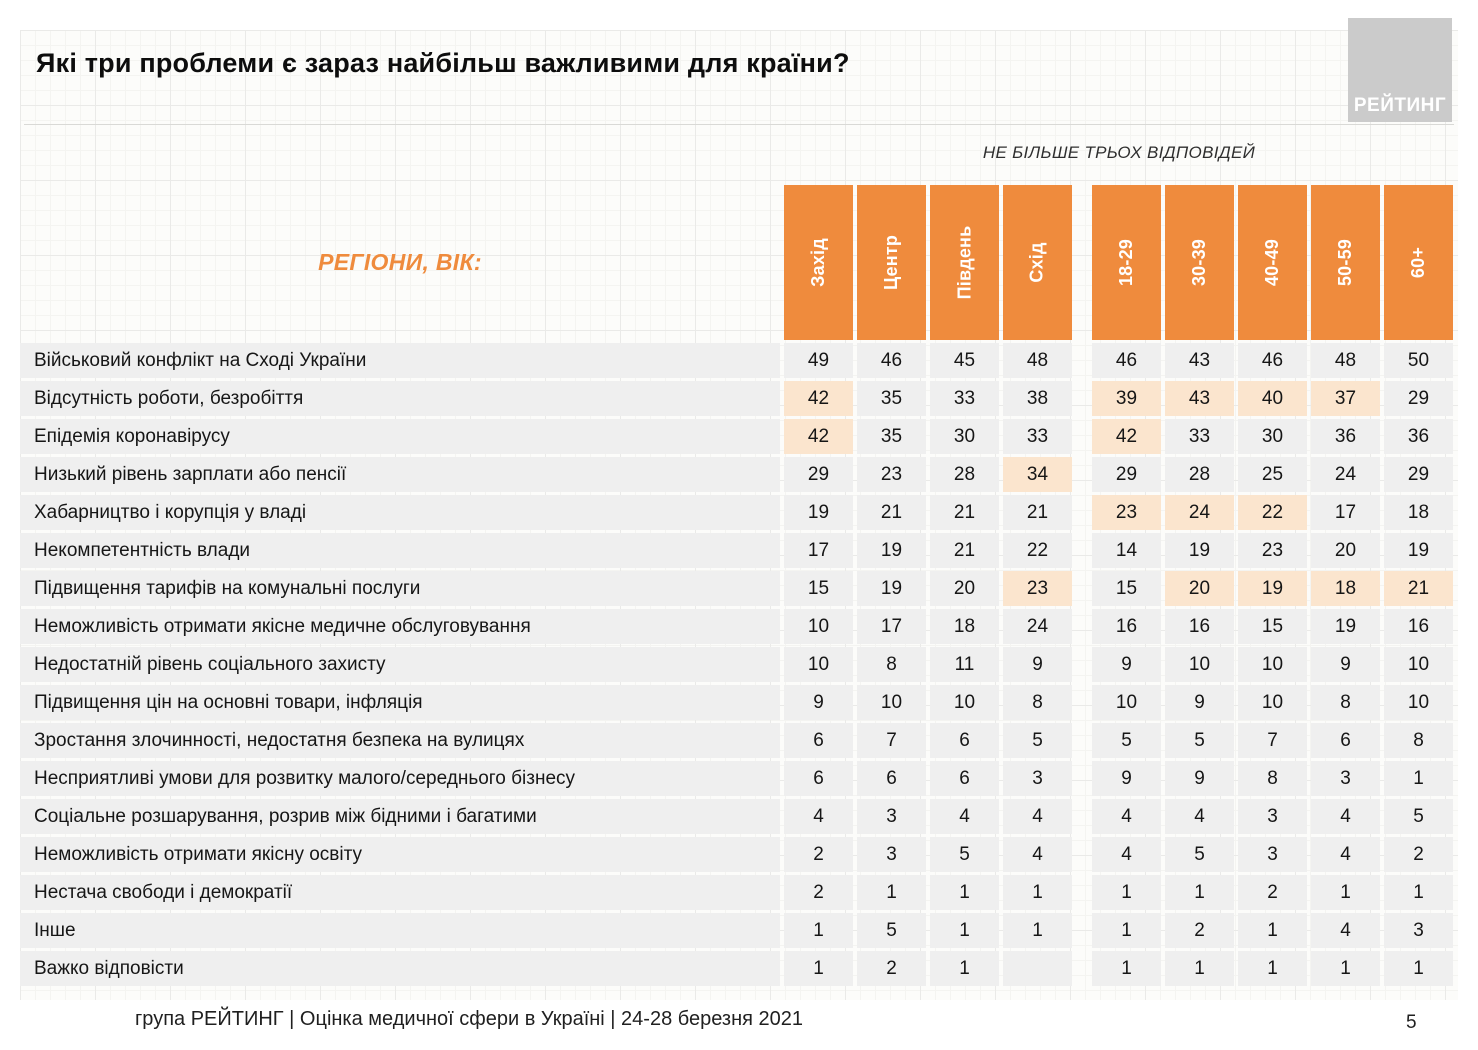 Image resolution: width=1478 pixels, height=1050 pixels. What do you see at coordinates (818, 436) in the screenshot?
I see `value-cell: 42` at bounding box center [818, 436].